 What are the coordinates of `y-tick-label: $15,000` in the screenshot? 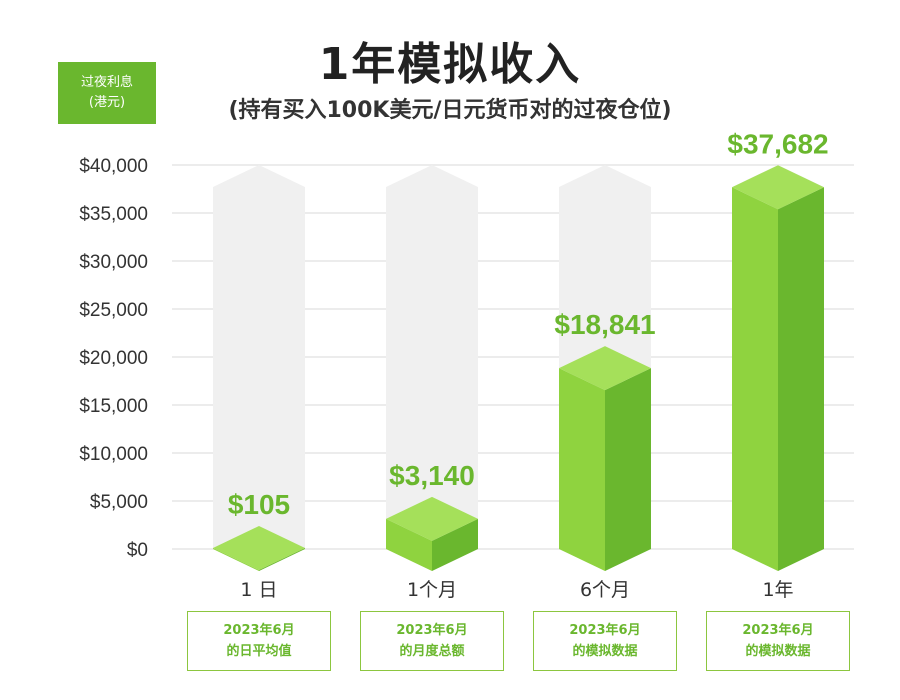 It's located at (113, 406).